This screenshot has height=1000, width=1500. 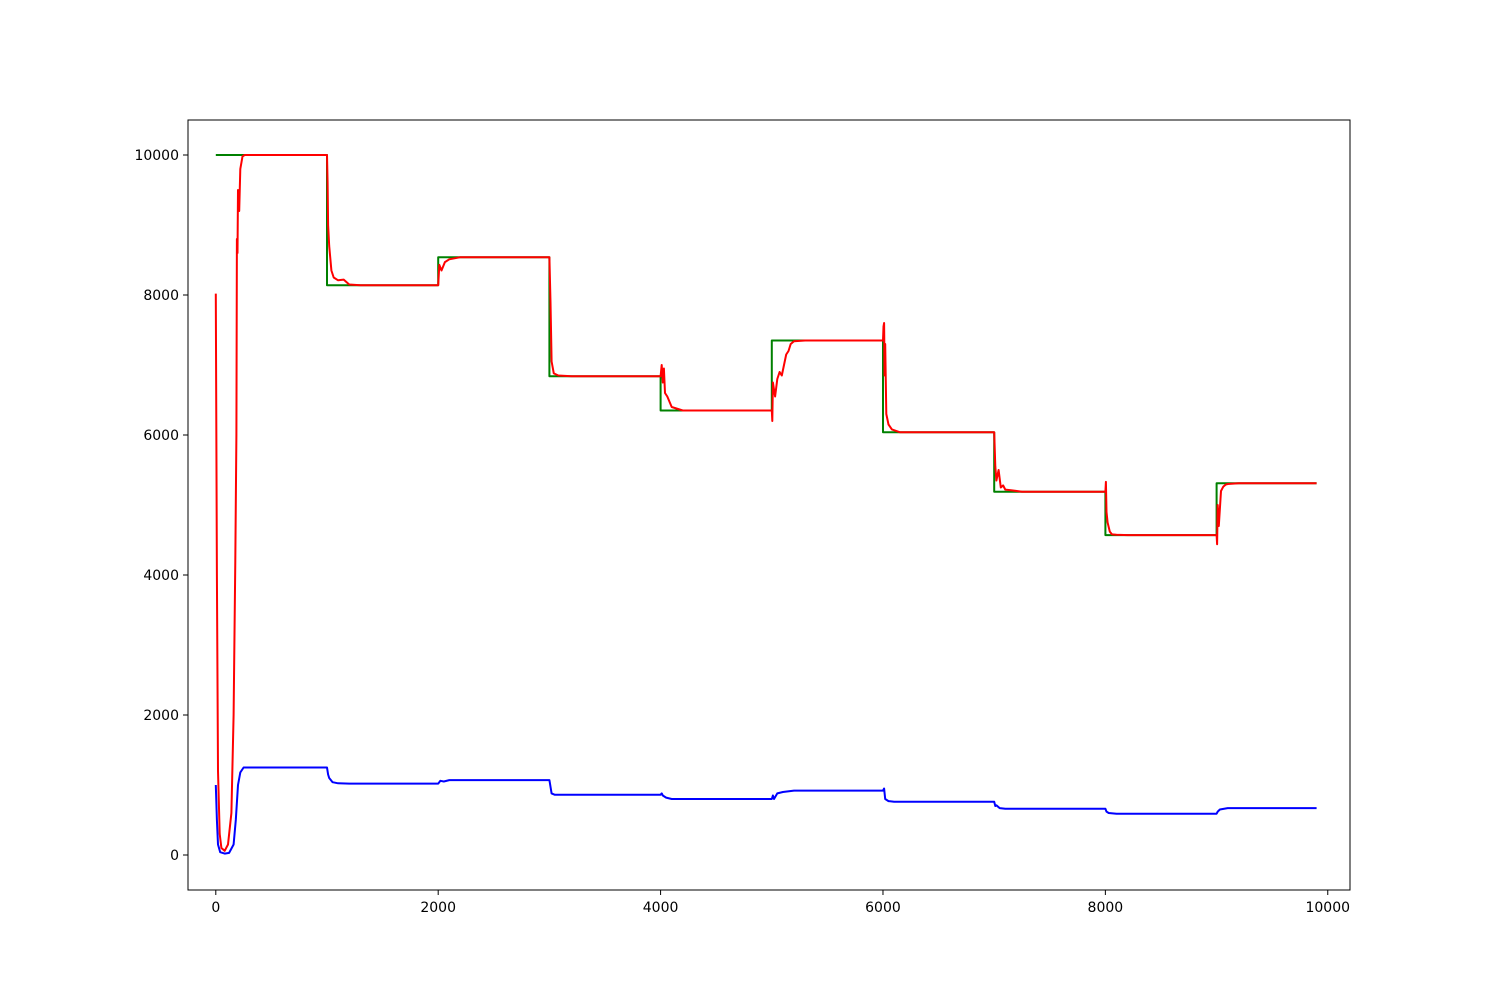 I want to click on x-tick-label: 2000, so click(x=438, y=908).